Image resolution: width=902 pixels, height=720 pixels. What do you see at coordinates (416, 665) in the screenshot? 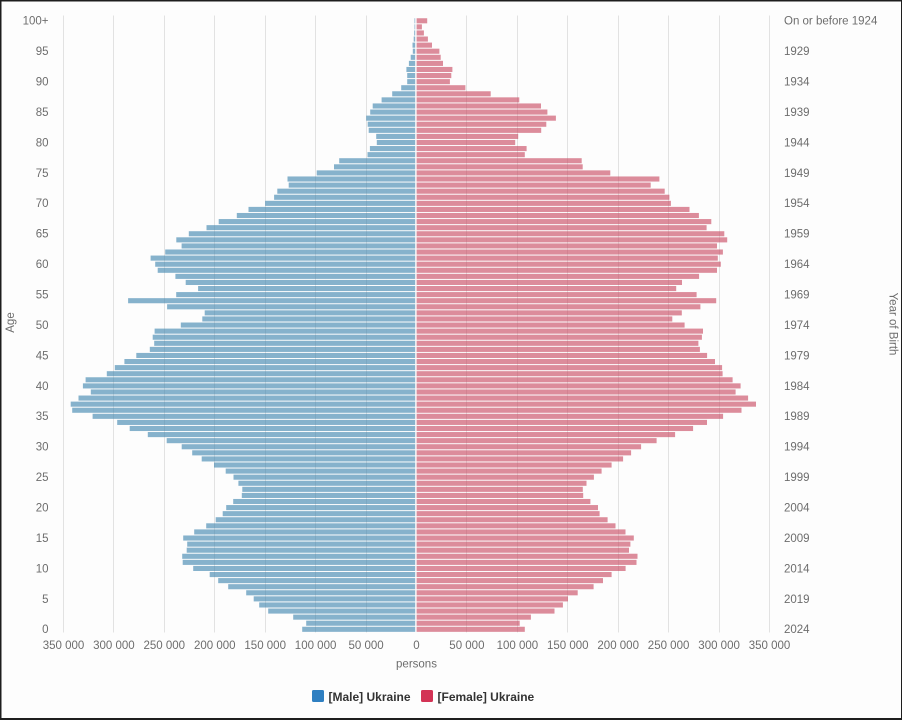
I see `svg-text: persons` at bounding box center [416, 665].